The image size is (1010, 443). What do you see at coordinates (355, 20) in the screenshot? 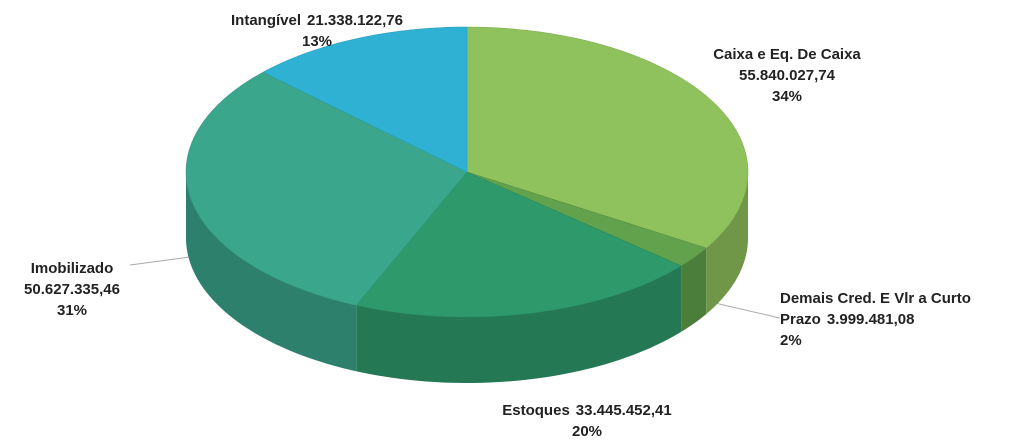
I see `value-label: 21.338.122,76` at bounding box center [355, 20].